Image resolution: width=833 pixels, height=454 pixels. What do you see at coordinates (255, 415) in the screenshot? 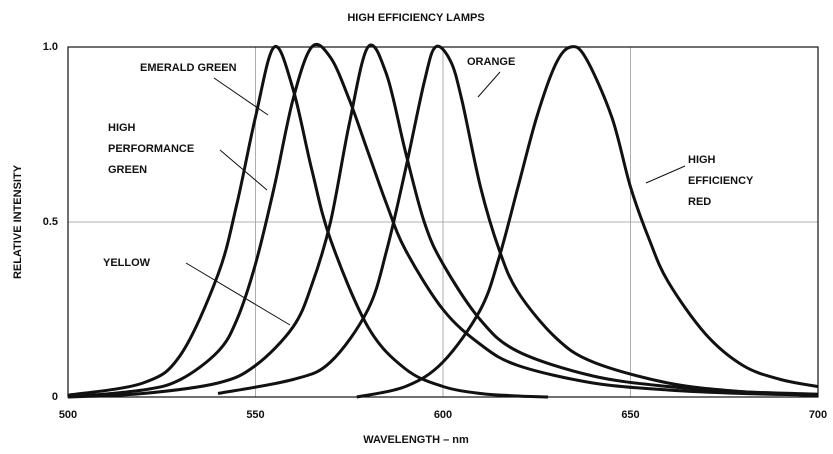
I see `x-tick-label: 550` at bounding box center [255, 415].